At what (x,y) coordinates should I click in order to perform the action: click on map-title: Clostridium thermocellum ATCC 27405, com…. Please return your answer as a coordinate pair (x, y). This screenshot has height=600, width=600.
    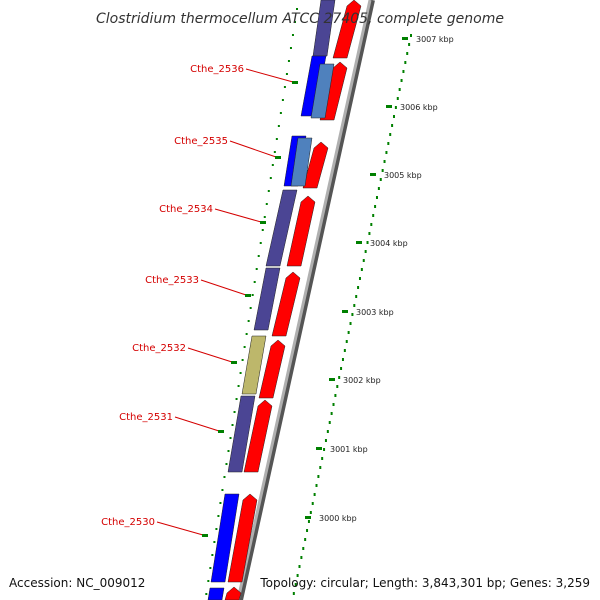
    Looking at the image, I should click on (300, 19).